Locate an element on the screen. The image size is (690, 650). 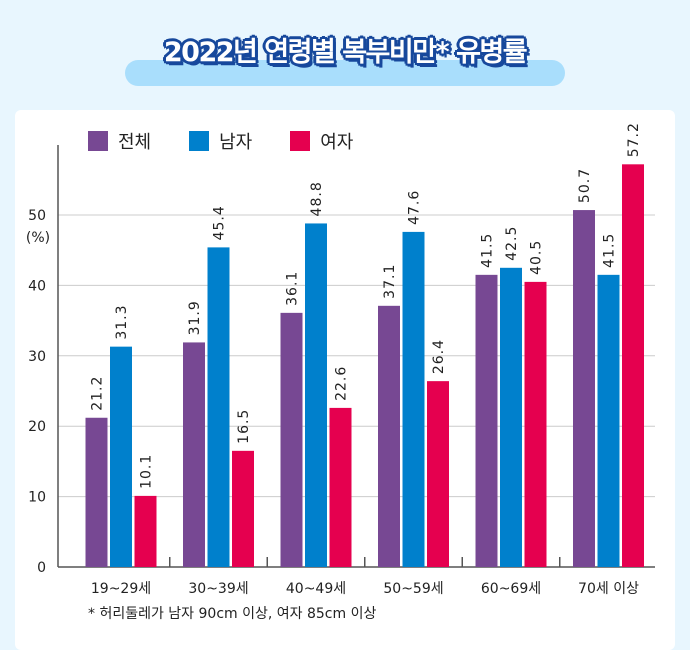
y-tick-label: 10 is located at coordinates (37, 498).